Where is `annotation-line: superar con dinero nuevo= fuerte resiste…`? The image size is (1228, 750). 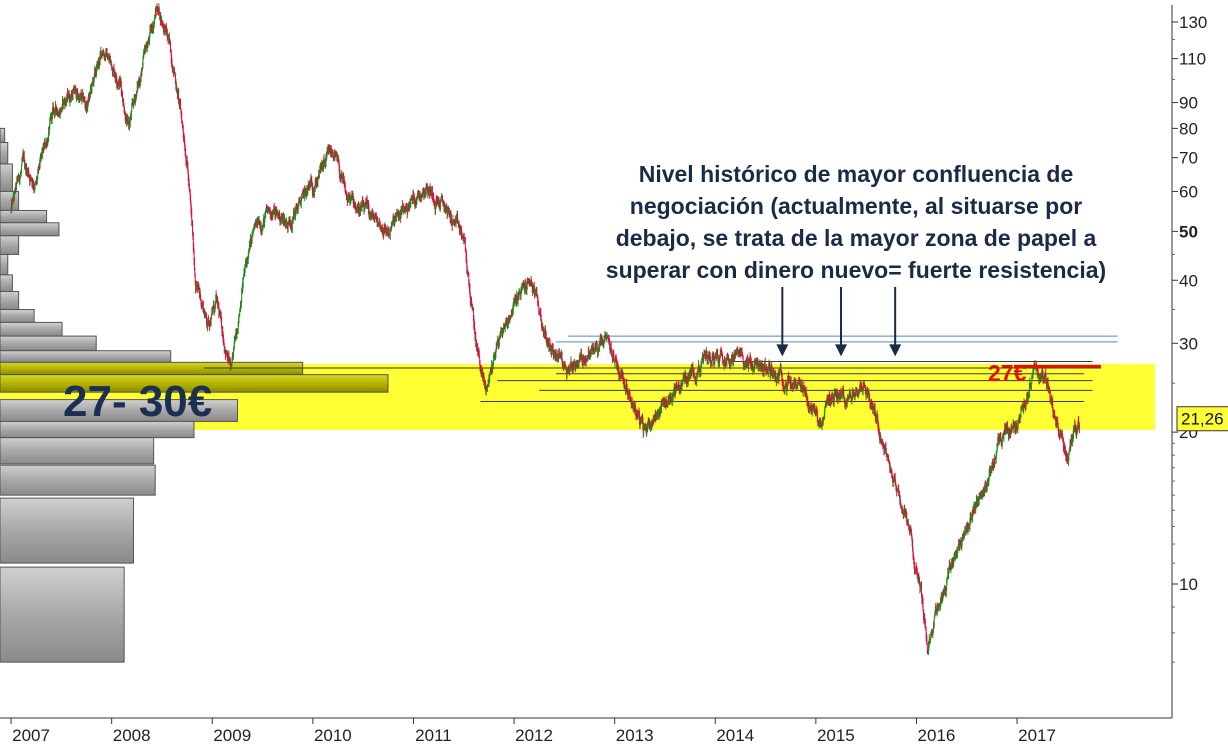 annotation-line: superar con dinero nuevo= fuerte resiste… is located at coordinates (856, 270).